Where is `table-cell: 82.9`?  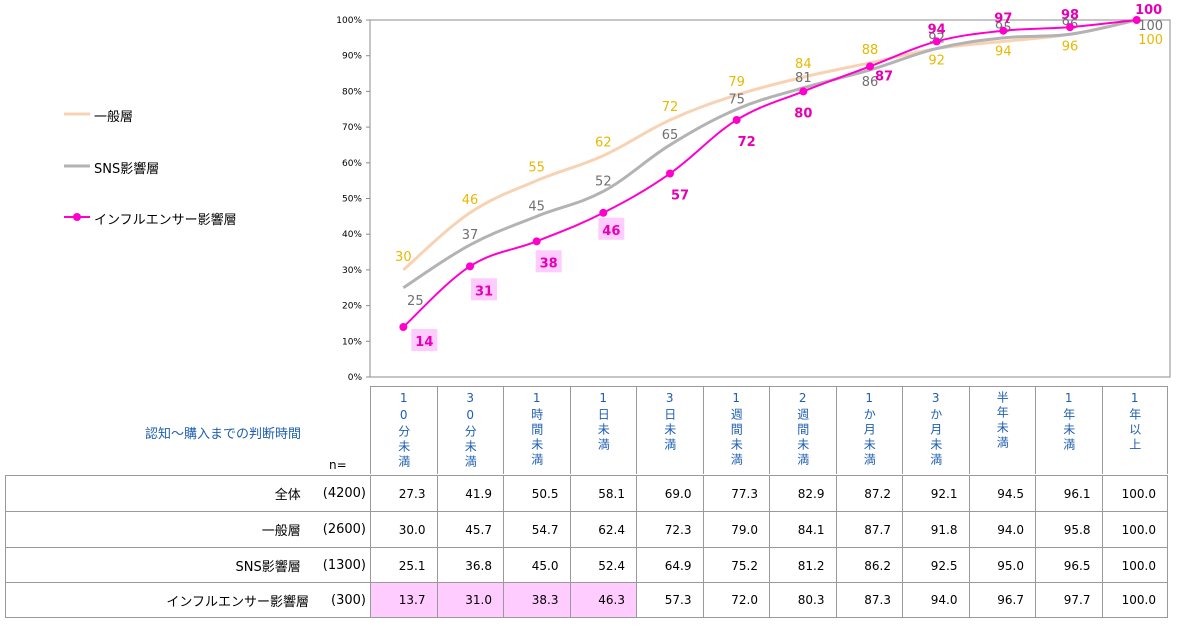
table-cell: 82.9 is located at coordinates (802, 493).